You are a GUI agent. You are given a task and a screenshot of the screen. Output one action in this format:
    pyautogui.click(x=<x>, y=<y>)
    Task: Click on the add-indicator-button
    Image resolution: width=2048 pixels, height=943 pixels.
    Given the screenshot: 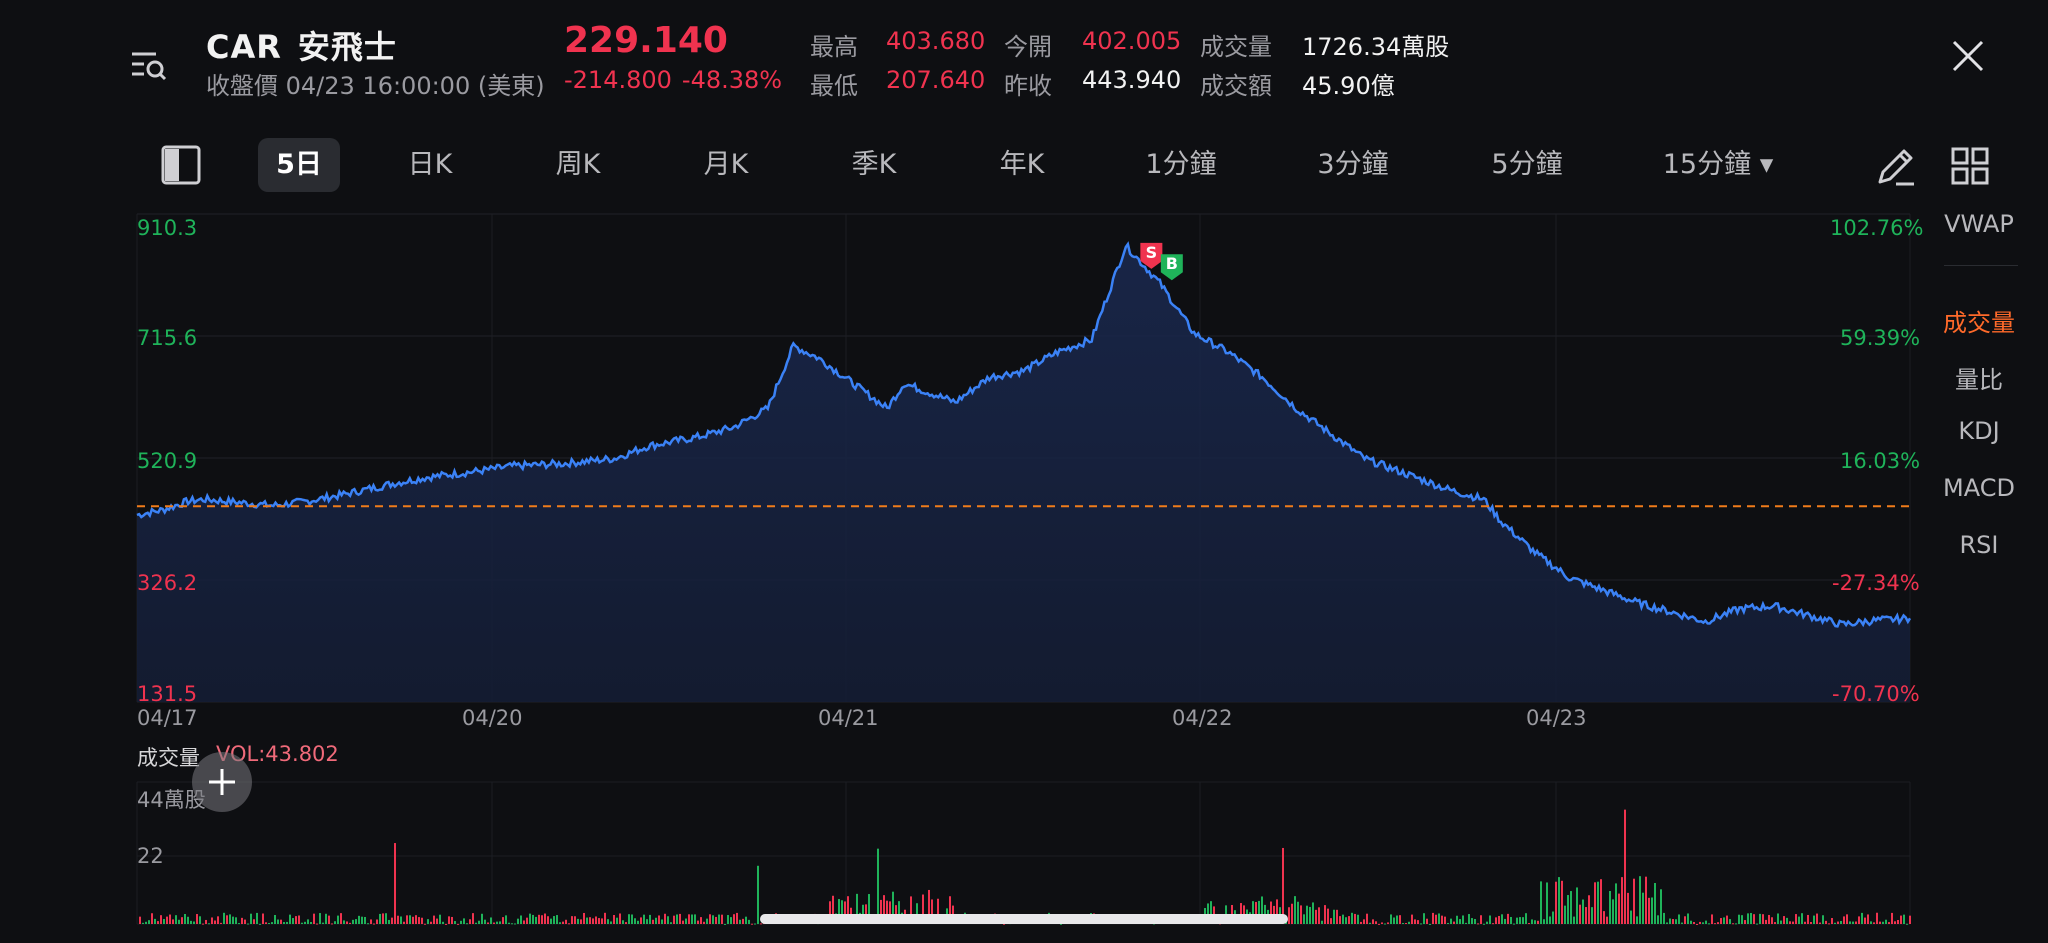 What is the action you would take?
    pyautogui.click(x=222, y=782)
    